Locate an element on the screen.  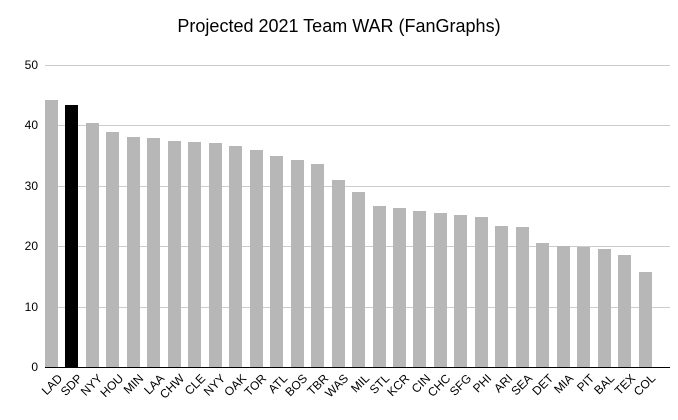
bar-chc is located at coordinates (440, 289).